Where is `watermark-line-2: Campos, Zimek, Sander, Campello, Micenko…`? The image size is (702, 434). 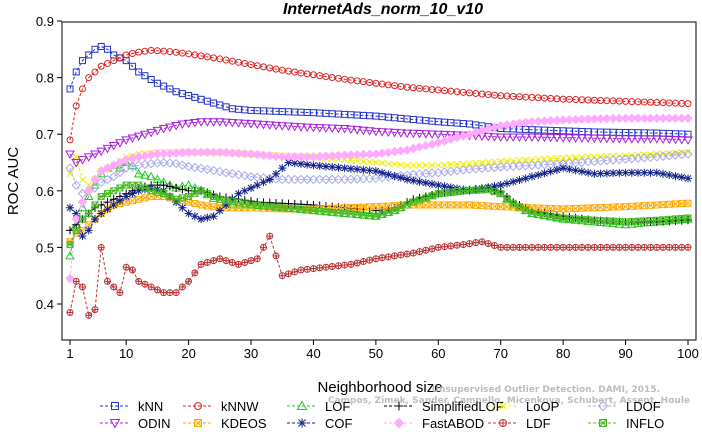 watermark-line-2: Campos, Zimek, Sander, Campello, Micenko… is located at coordinates (509, 401).